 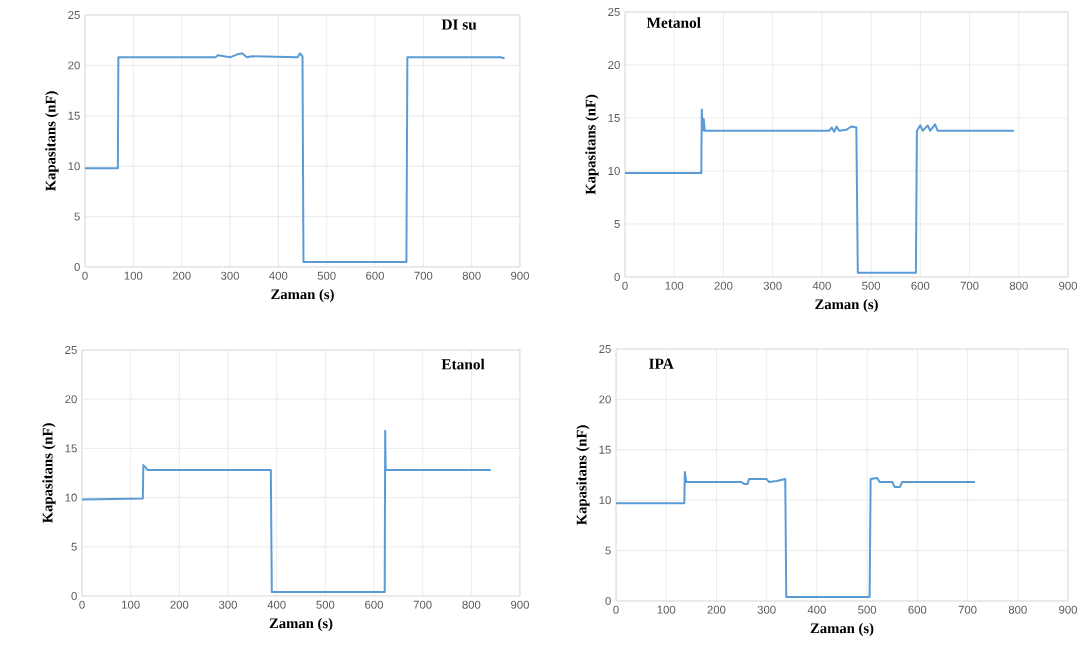 I want to click on chart-title: IPA, so click(x=661, y=363).